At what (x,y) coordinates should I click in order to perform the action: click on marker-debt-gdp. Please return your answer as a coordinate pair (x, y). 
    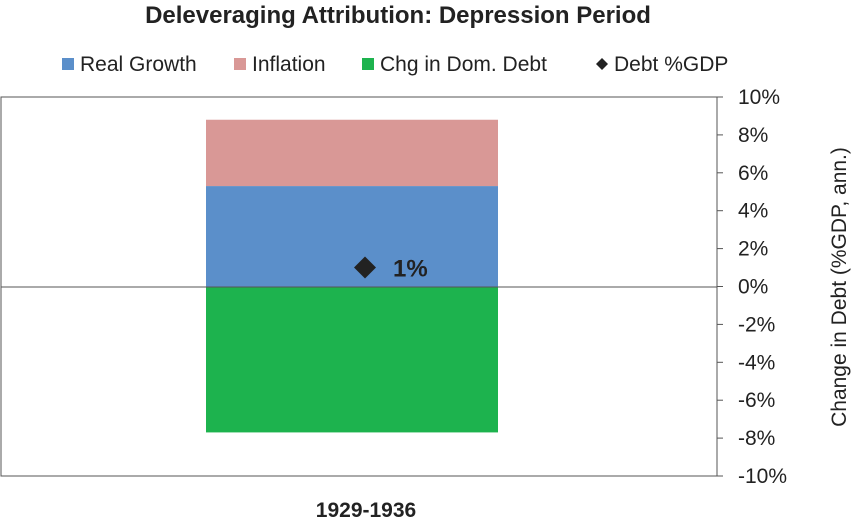
    Looking at the image, I should click on (365, 267).